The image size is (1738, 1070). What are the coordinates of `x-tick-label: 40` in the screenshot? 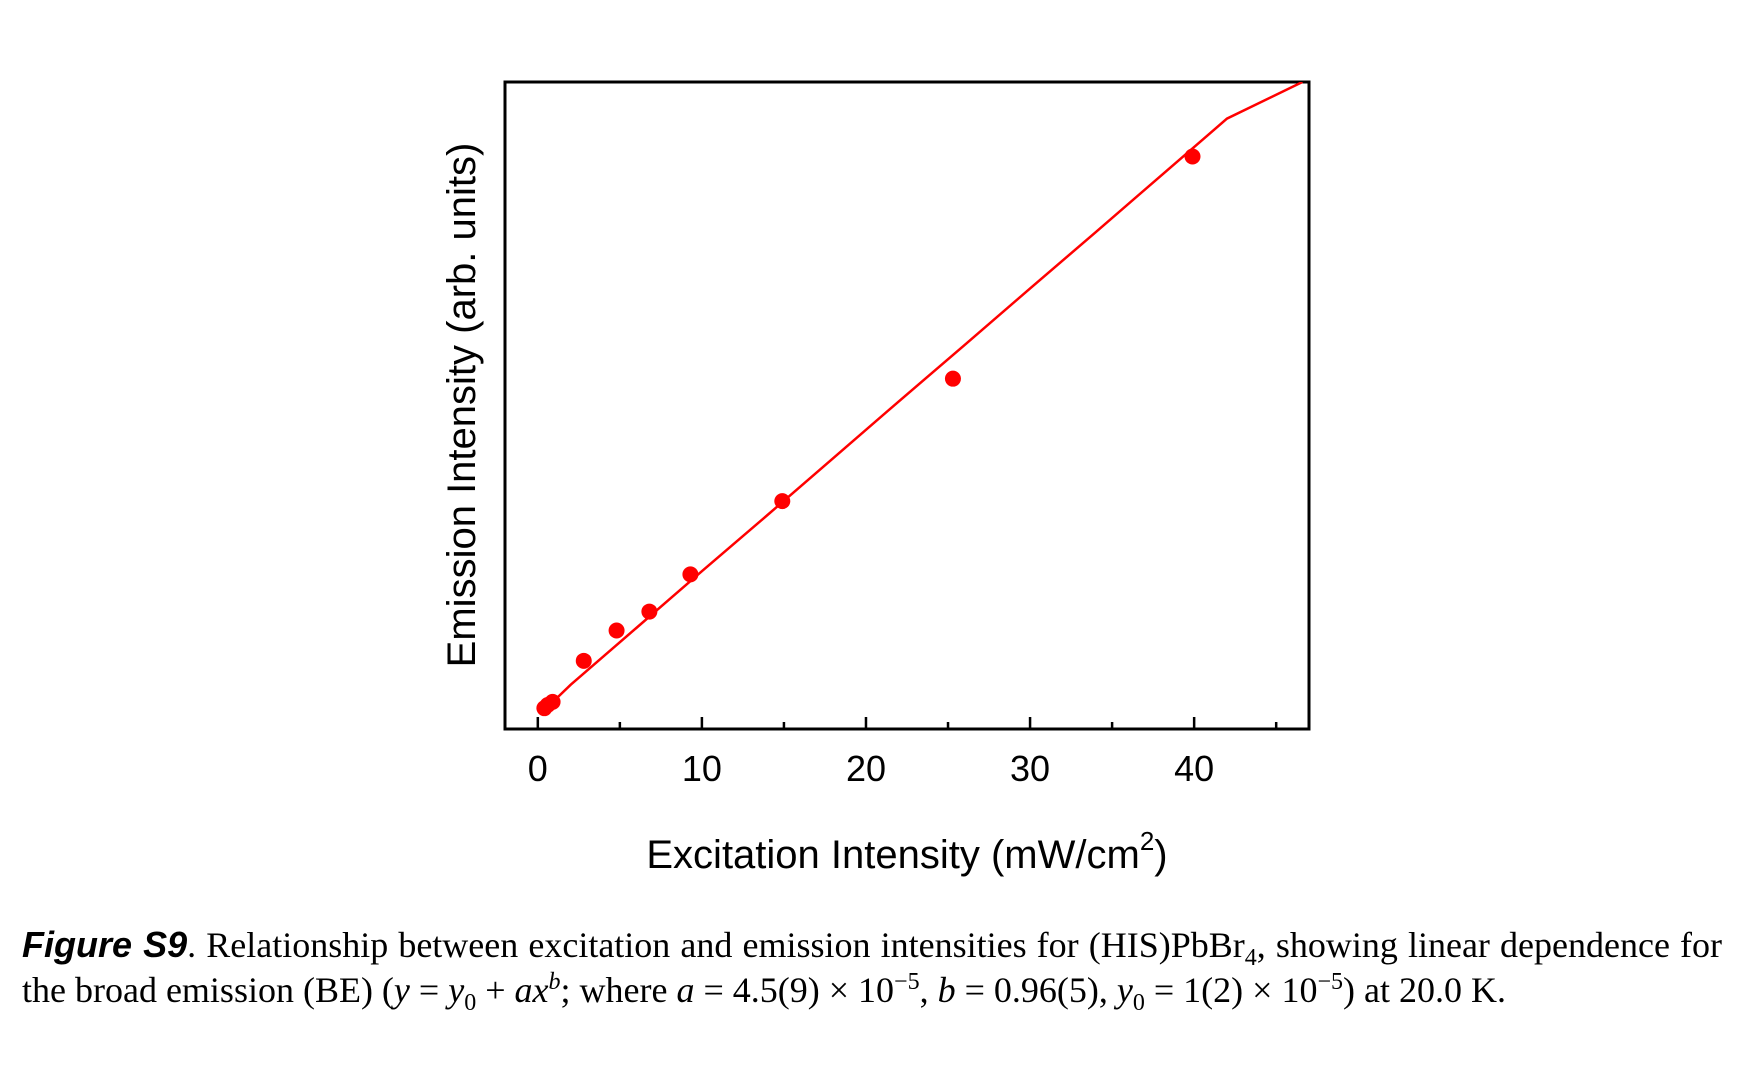 It's located at (1194, 768).